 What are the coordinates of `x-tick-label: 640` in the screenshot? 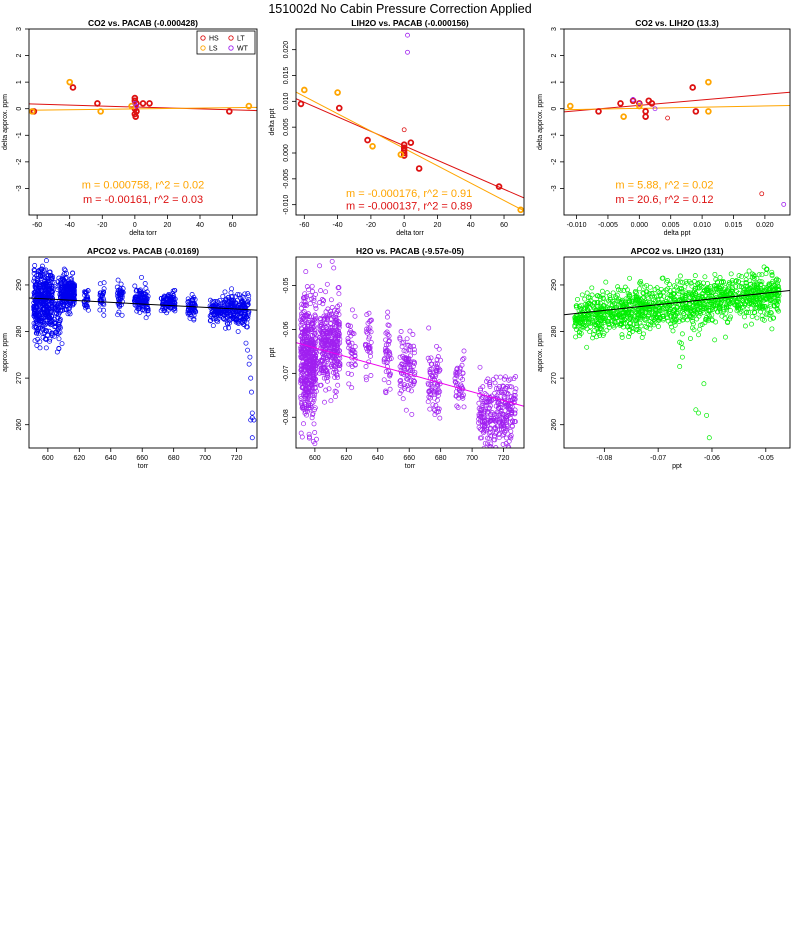 It's located at (111, 458).